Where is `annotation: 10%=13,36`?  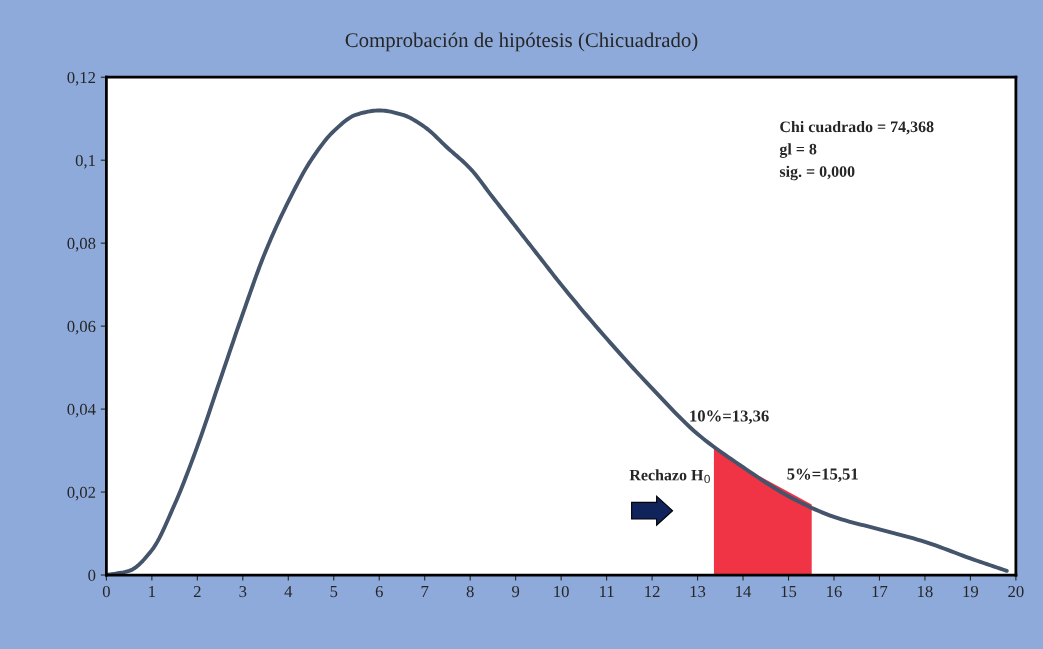 annotation: 10%=13,36 is located at coordinates (729, 417).